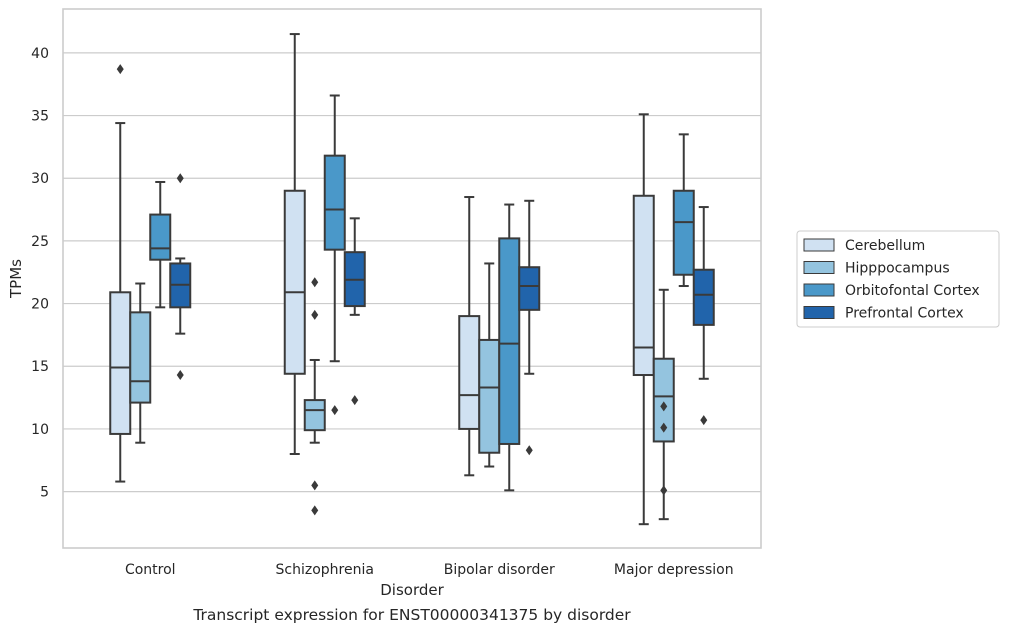 Image resolution: width=1009 pixels, height=634 pixels. I want to click on x-tick-label: Bipolar disorder, so click(499, 570).